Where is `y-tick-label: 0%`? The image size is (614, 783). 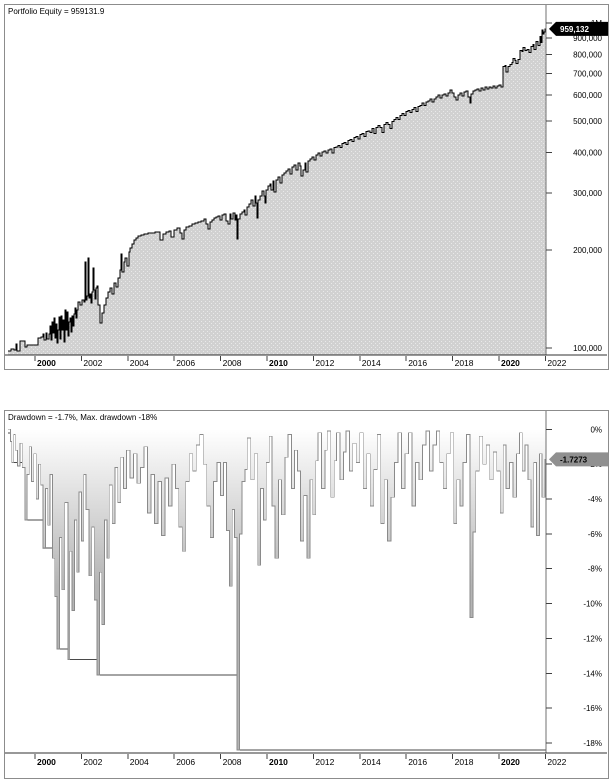
y-tick-label: 0% is located at coordinates (596, 429).